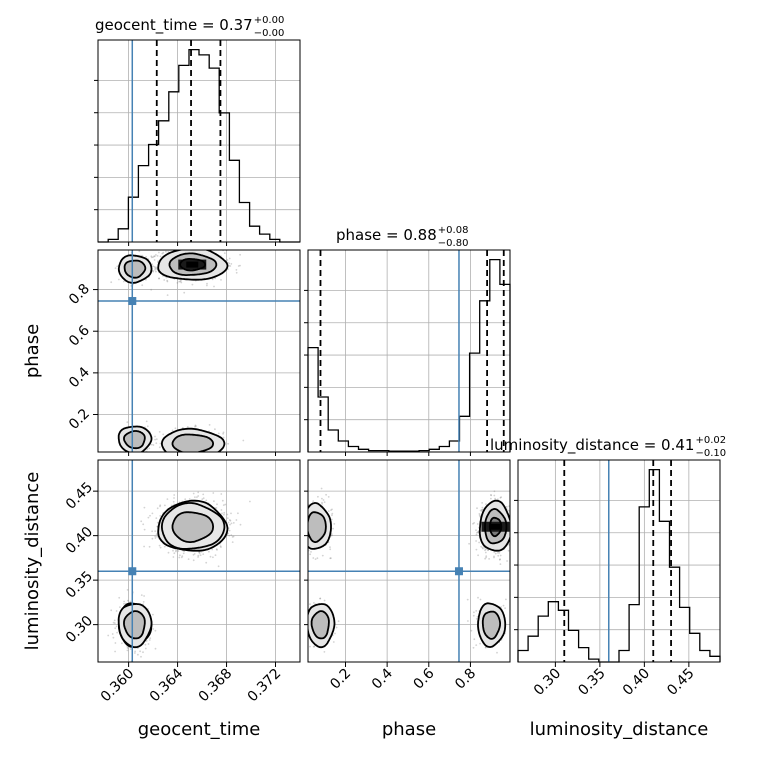 The height and width of the screenshot is (764, 760). What do you see at coordinates (269, 33) in the screenshot?
I see `title-minus-geocent_time: −0.00` at bounding box center [269, 33].